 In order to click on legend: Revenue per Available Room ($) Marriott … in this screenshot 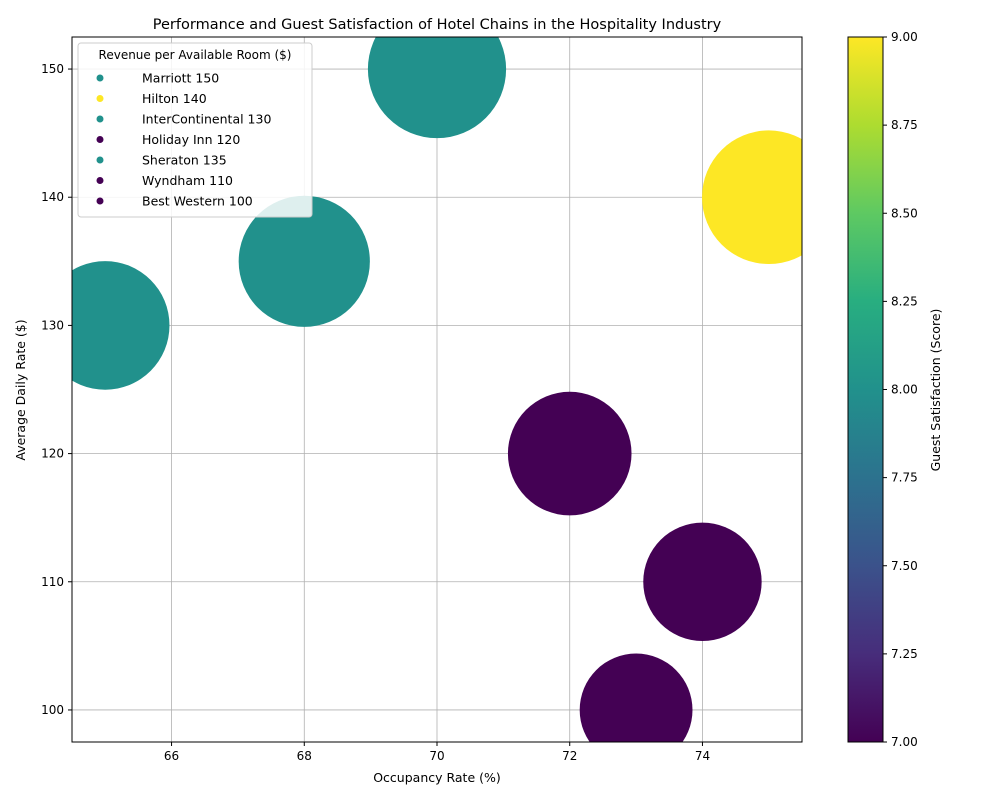, I will do `click(195, 130)`.